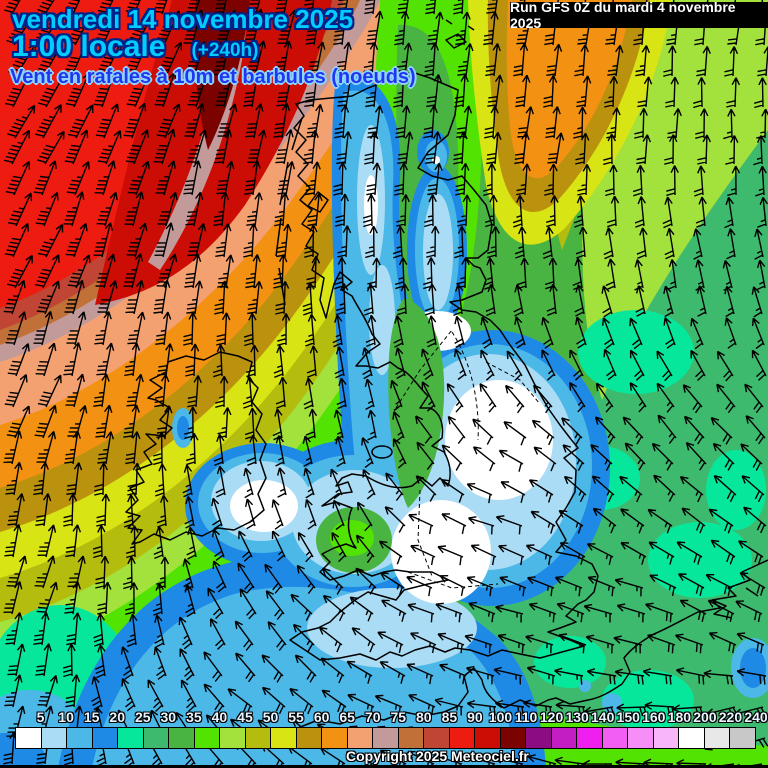 Image resolution: width=768 pixels, height=768 pixels. Describe the element at coordinates (705, 717) in the screenshot. I see `legend-value-label: 200` at that location.